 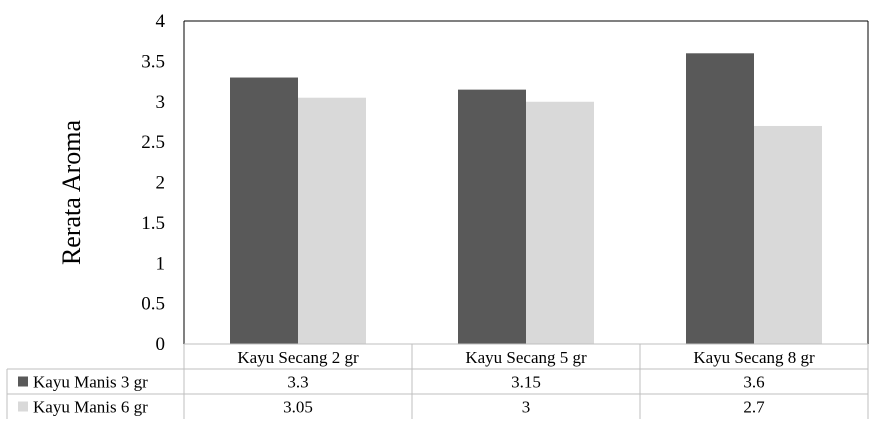 I want to click on data-table-value: 3.05, so click(x=298, y=407).